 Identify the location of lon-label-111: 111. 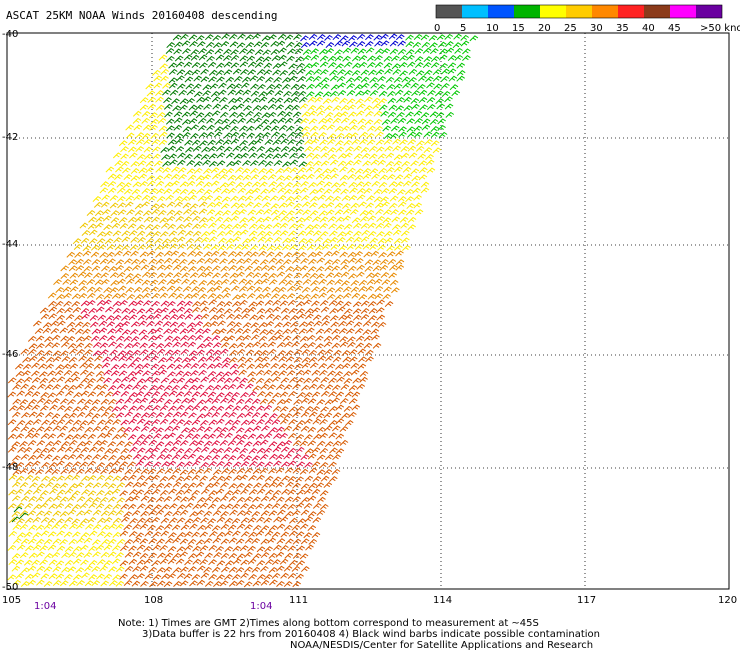
(298, 600).